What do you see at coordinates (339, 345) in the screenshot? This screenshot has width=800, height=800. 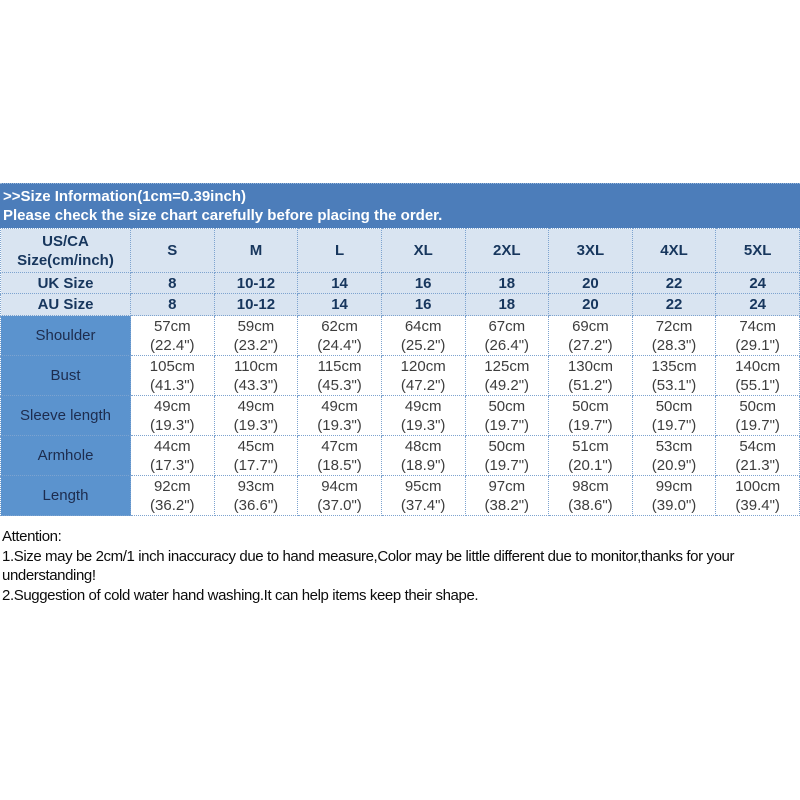 I see `measure-value-inch: (24.4")` at bounding box center [339, 345].